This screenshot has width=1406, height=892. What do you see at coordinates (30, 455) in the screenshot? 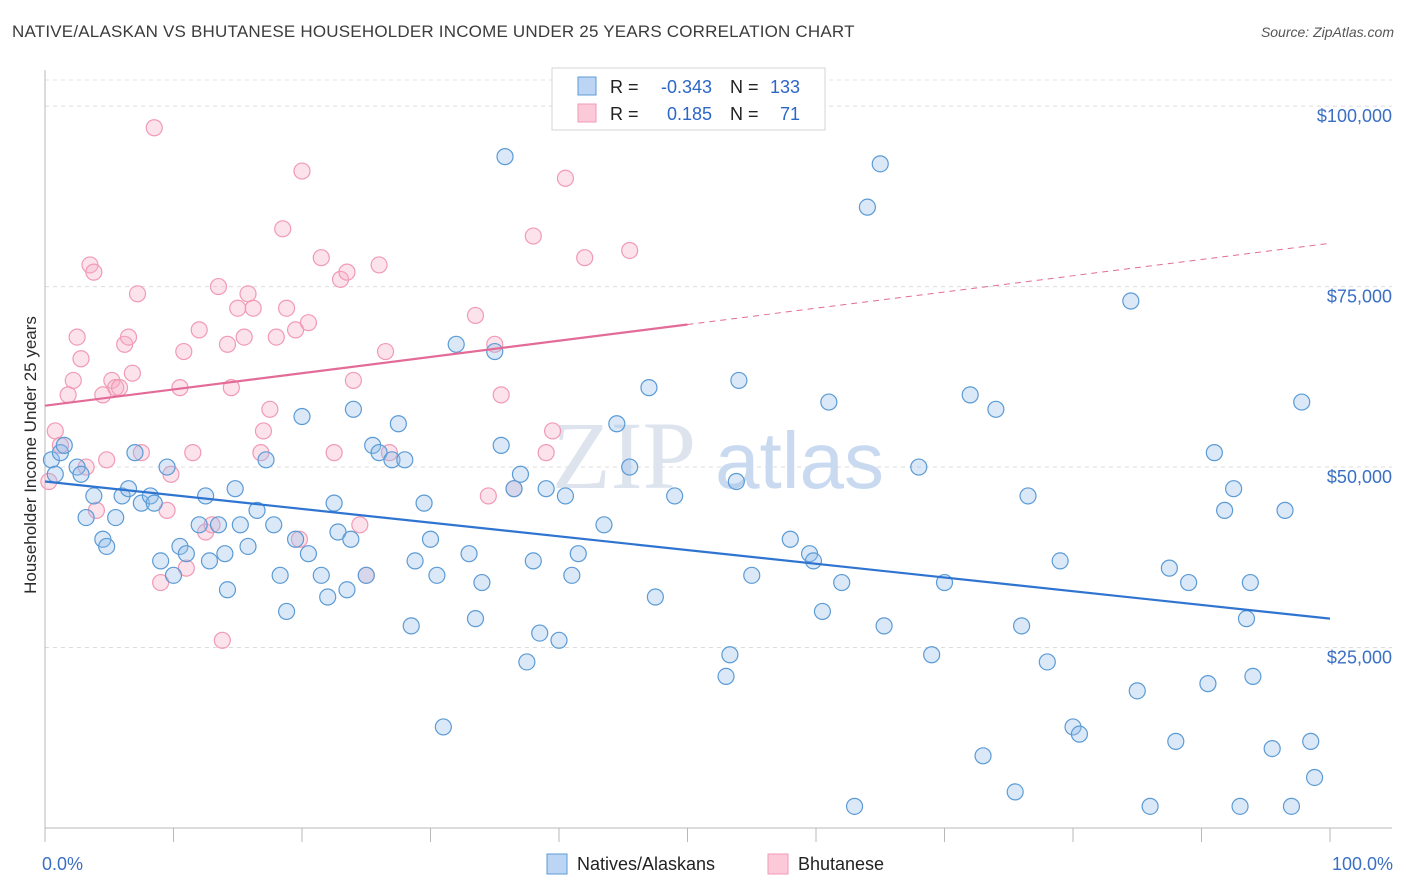
I see `y-axis-label: Householder Income Under 25 years` at bounding box center [30, 455].